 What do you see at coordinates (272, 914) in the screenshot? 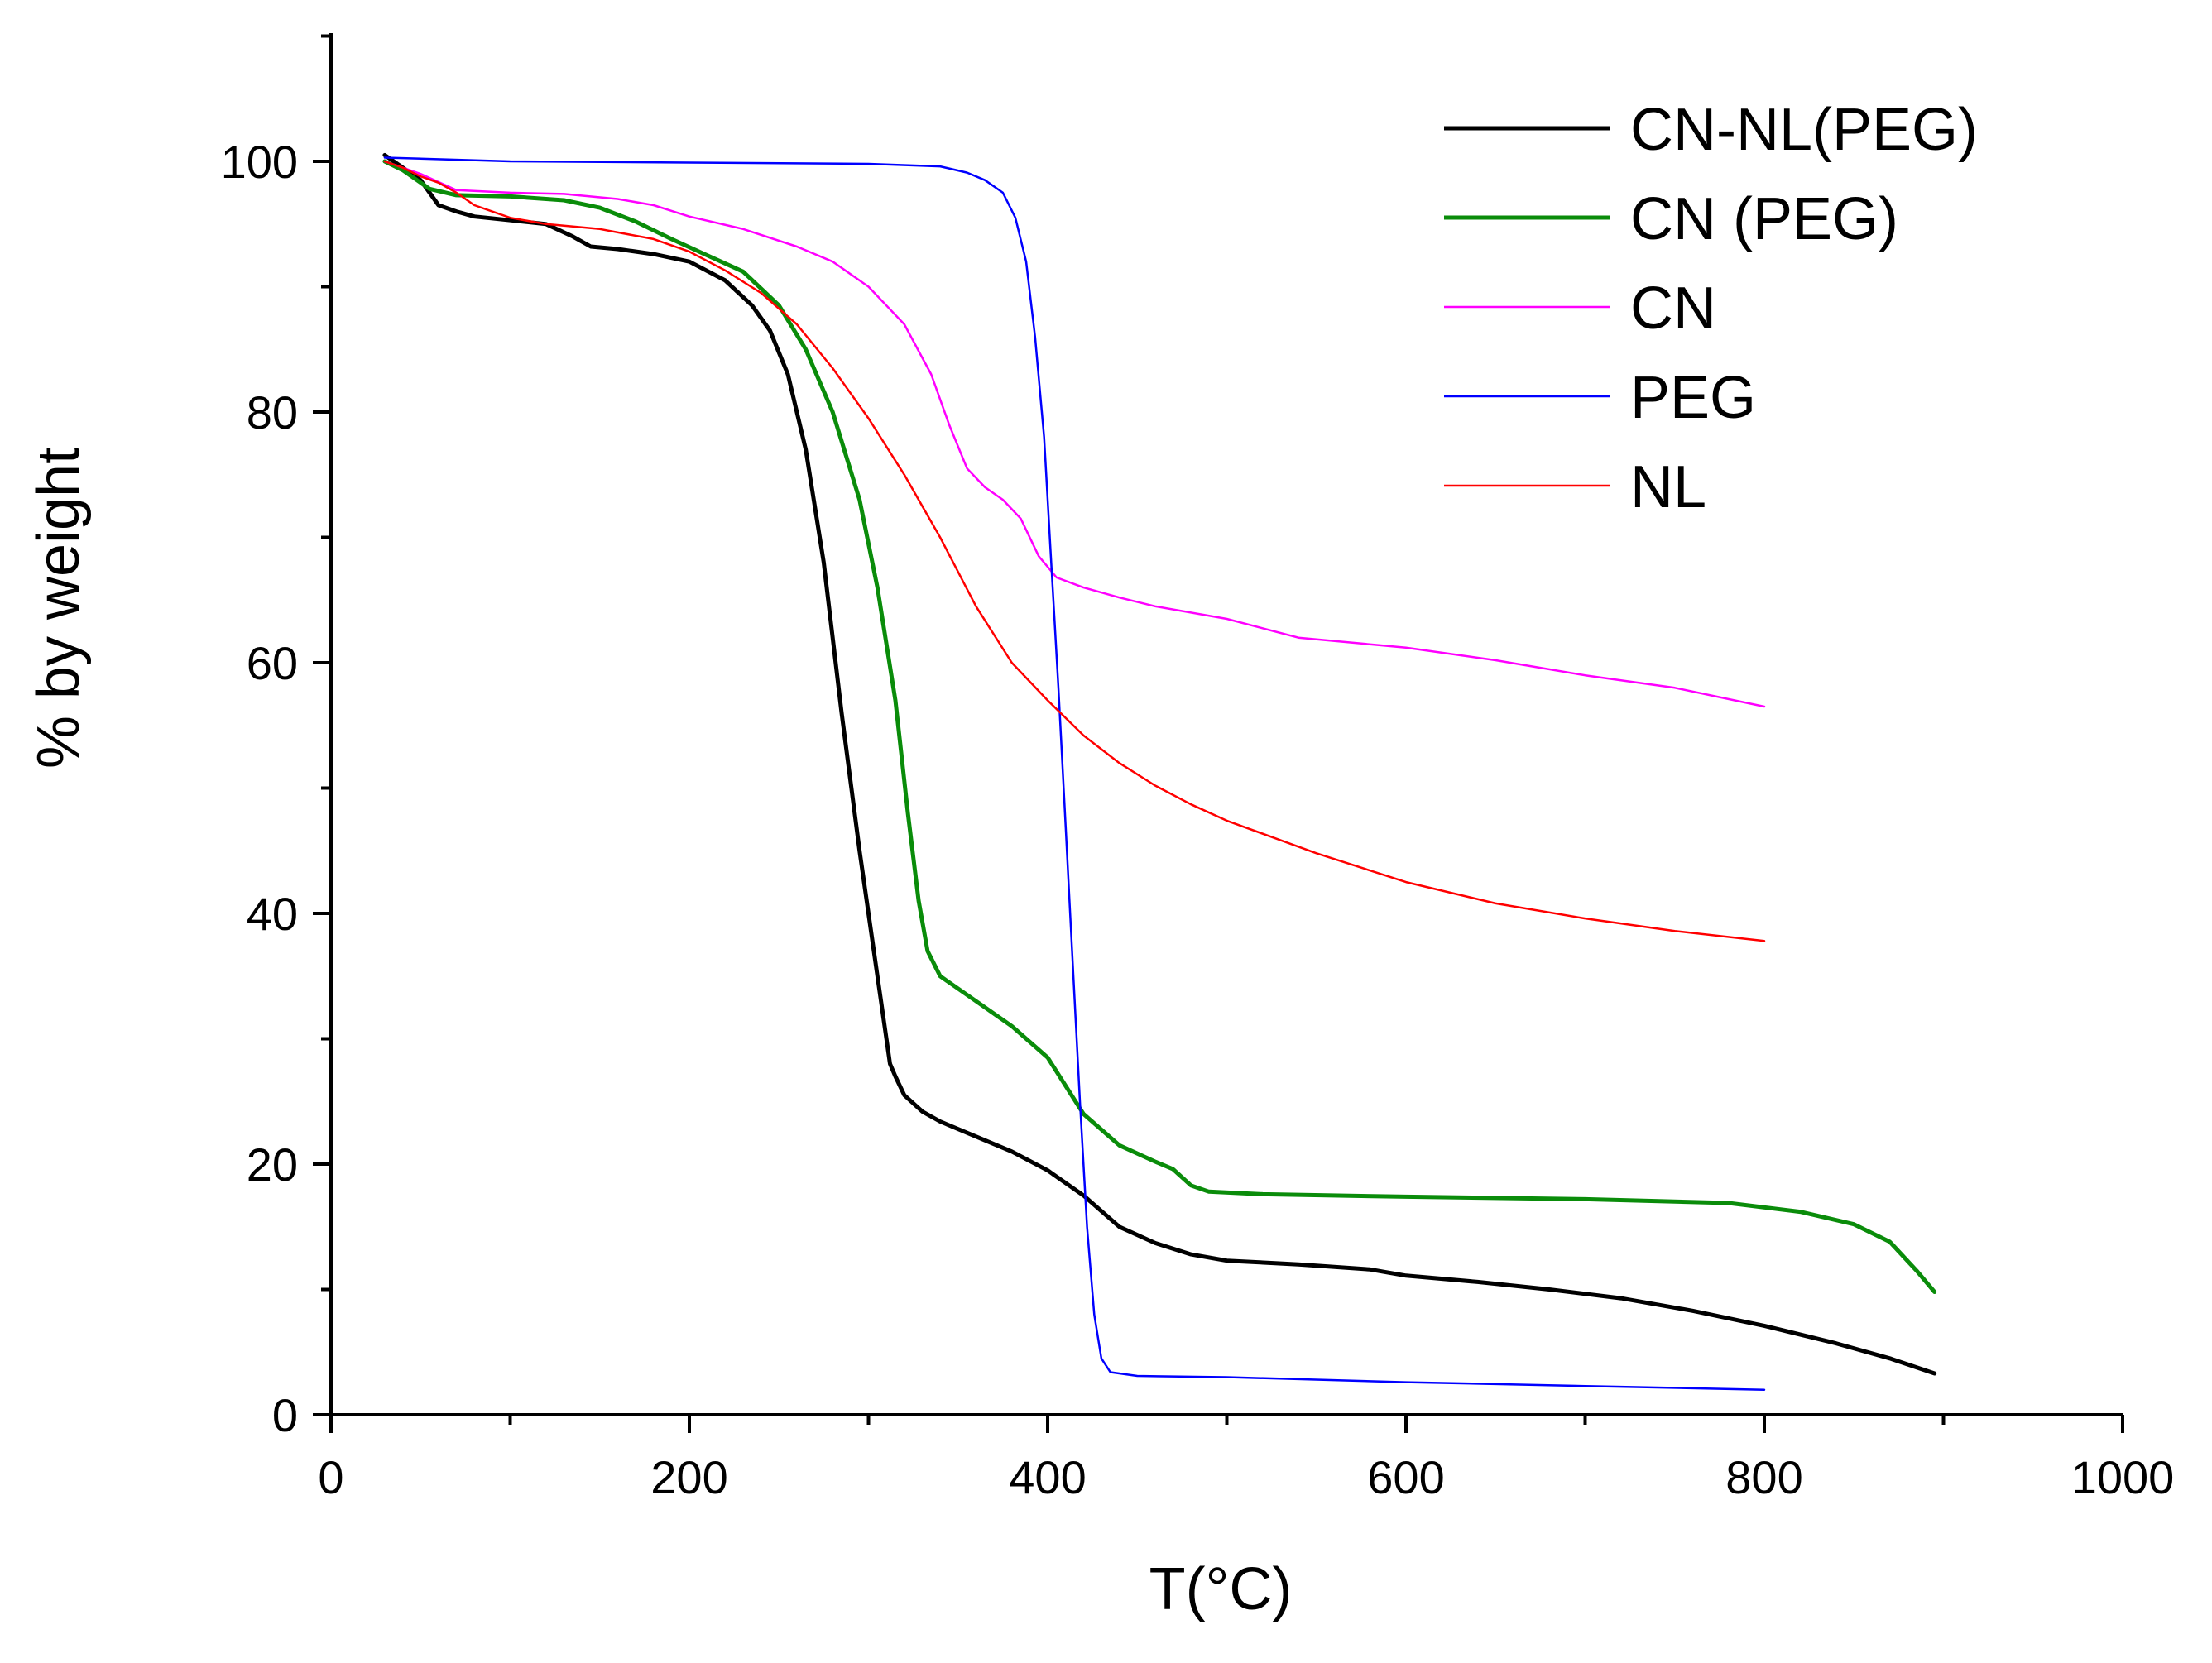
I see `y-tick-label: 40` at bounding box center [272, 914].